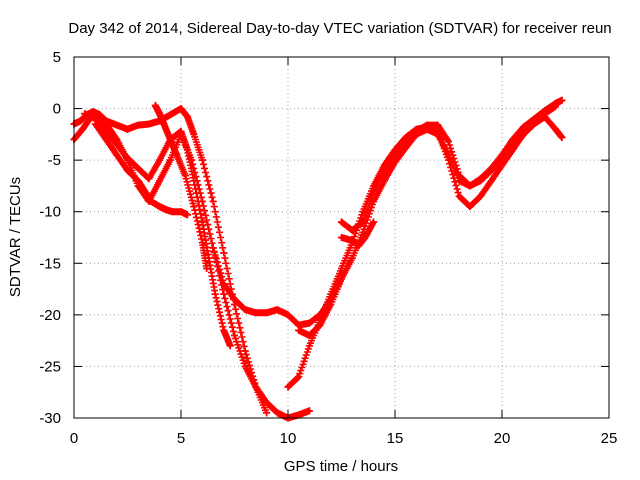 The height and width of the screenshot is (480, 640). What do you see at coordinates (395, 438) in the screenshot?
I see `x-tick-label: 15` at bounding box center [395, 438].